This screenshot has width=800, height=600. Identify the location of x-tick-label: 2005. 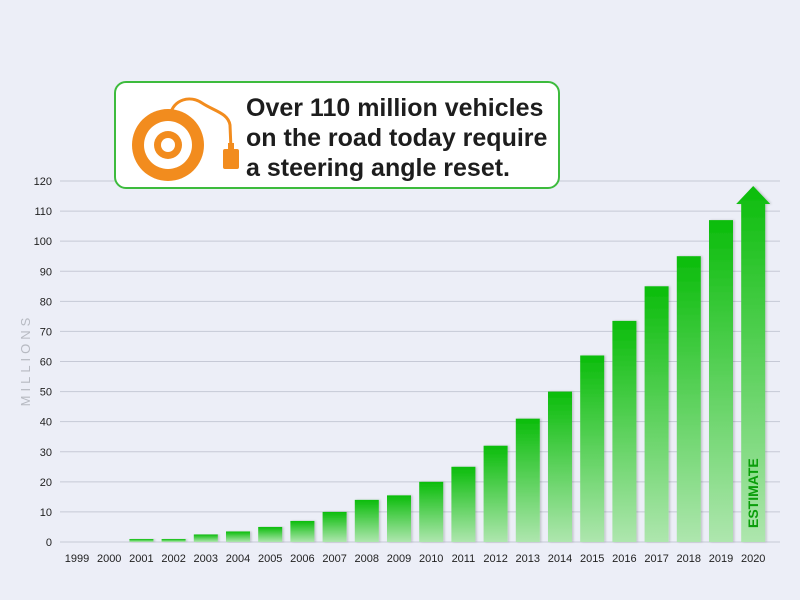
(270, 559).